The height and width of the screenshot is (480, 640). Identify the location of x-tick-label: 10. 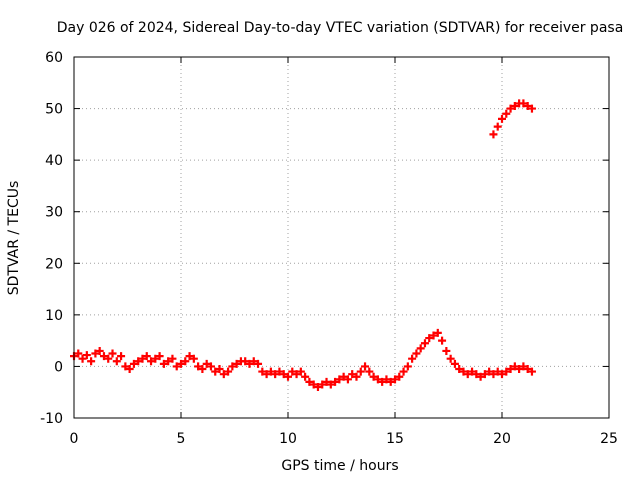
(288, 439).